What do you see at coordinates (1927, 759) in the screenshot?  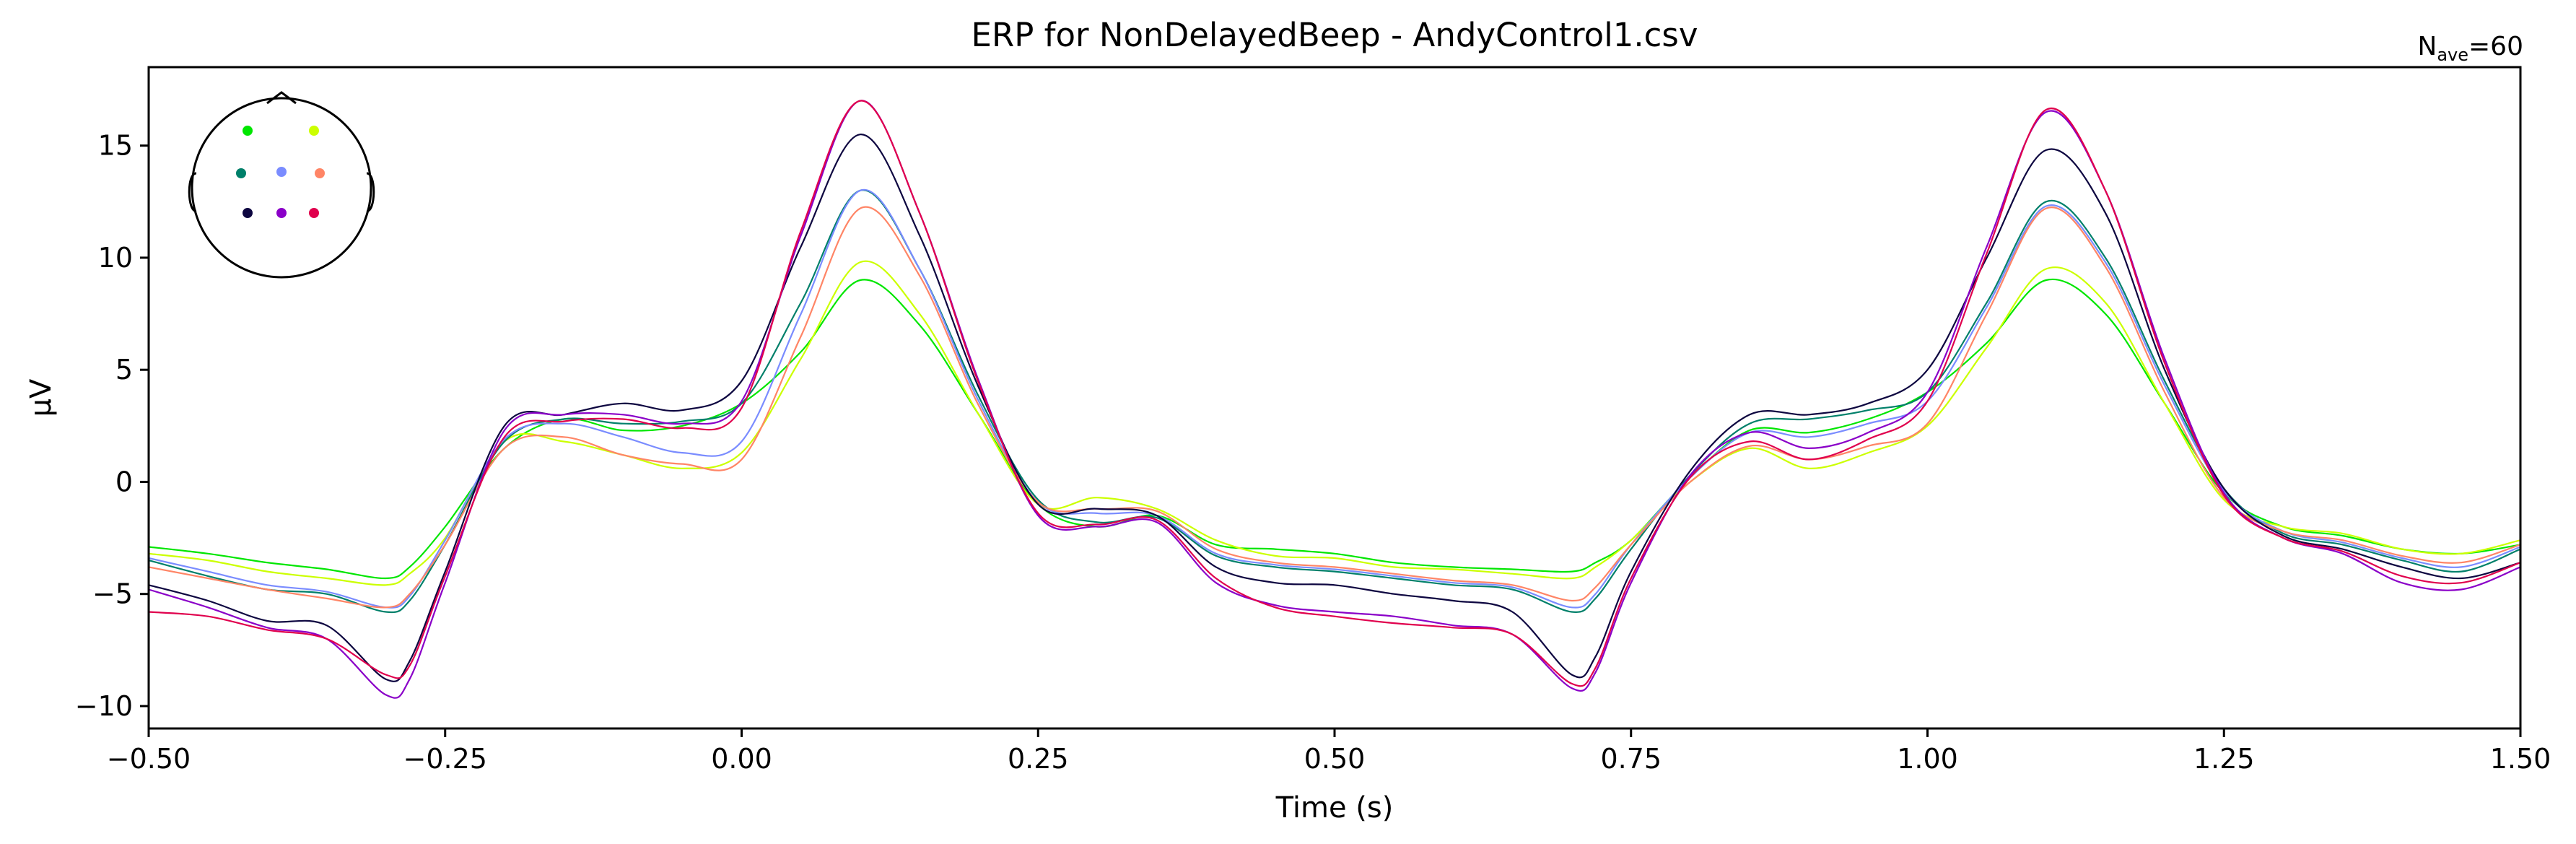 I see `x-tick-label: 1.00` at bounding box center [1927, 759].